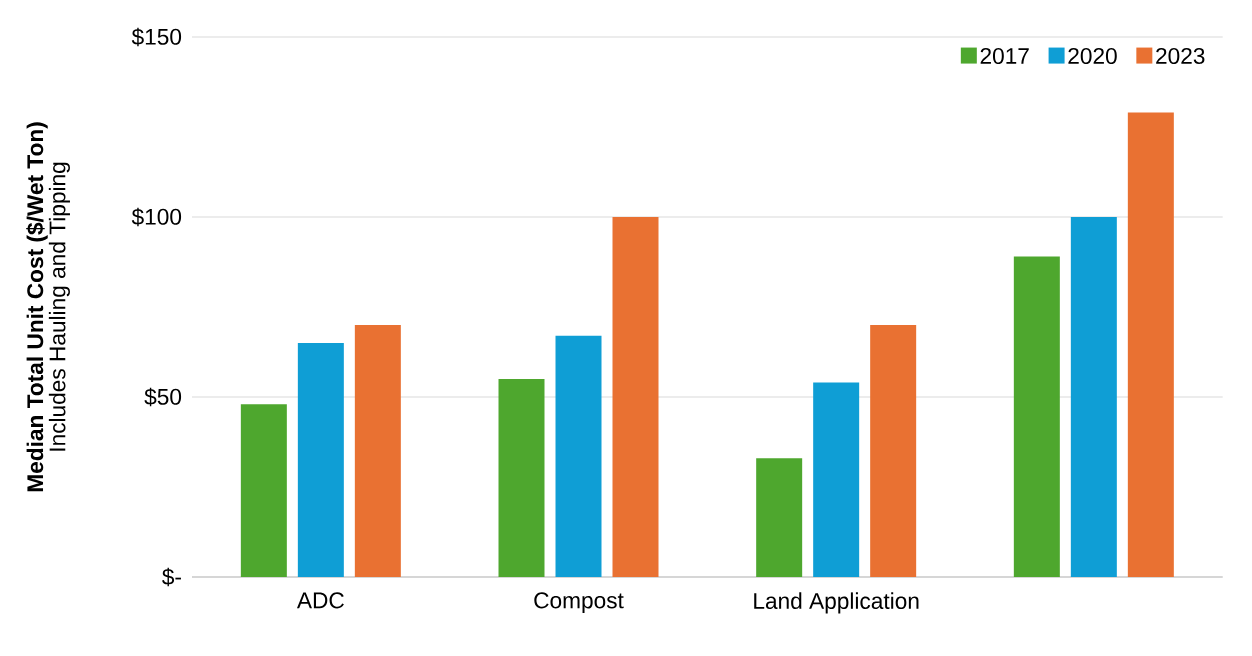  I want to click on y-tick-label: $150, so click(156, 37).